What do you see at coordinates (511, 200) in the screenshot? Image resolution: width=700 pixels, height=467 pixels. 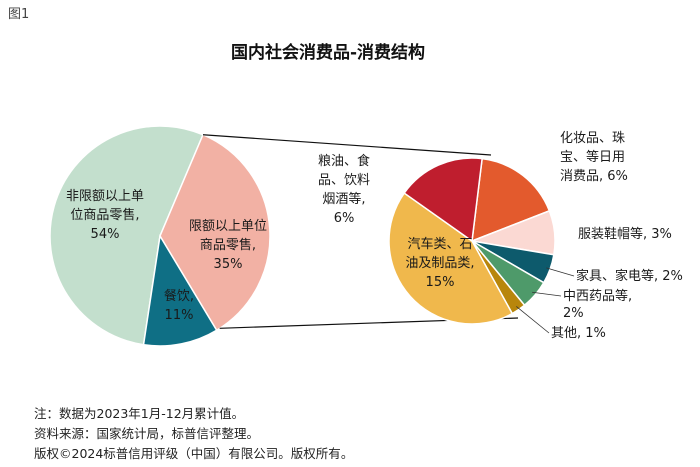 I see `sub-slice-化妆品珠宝等日用消费品6` at bounding box center [511, 200].